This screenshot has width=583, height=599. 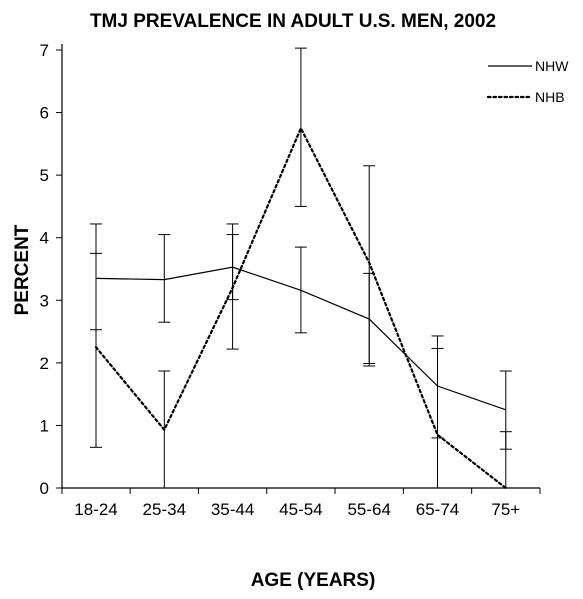 I want to click on y-tick-label: 6, so click(x=44, y=113).